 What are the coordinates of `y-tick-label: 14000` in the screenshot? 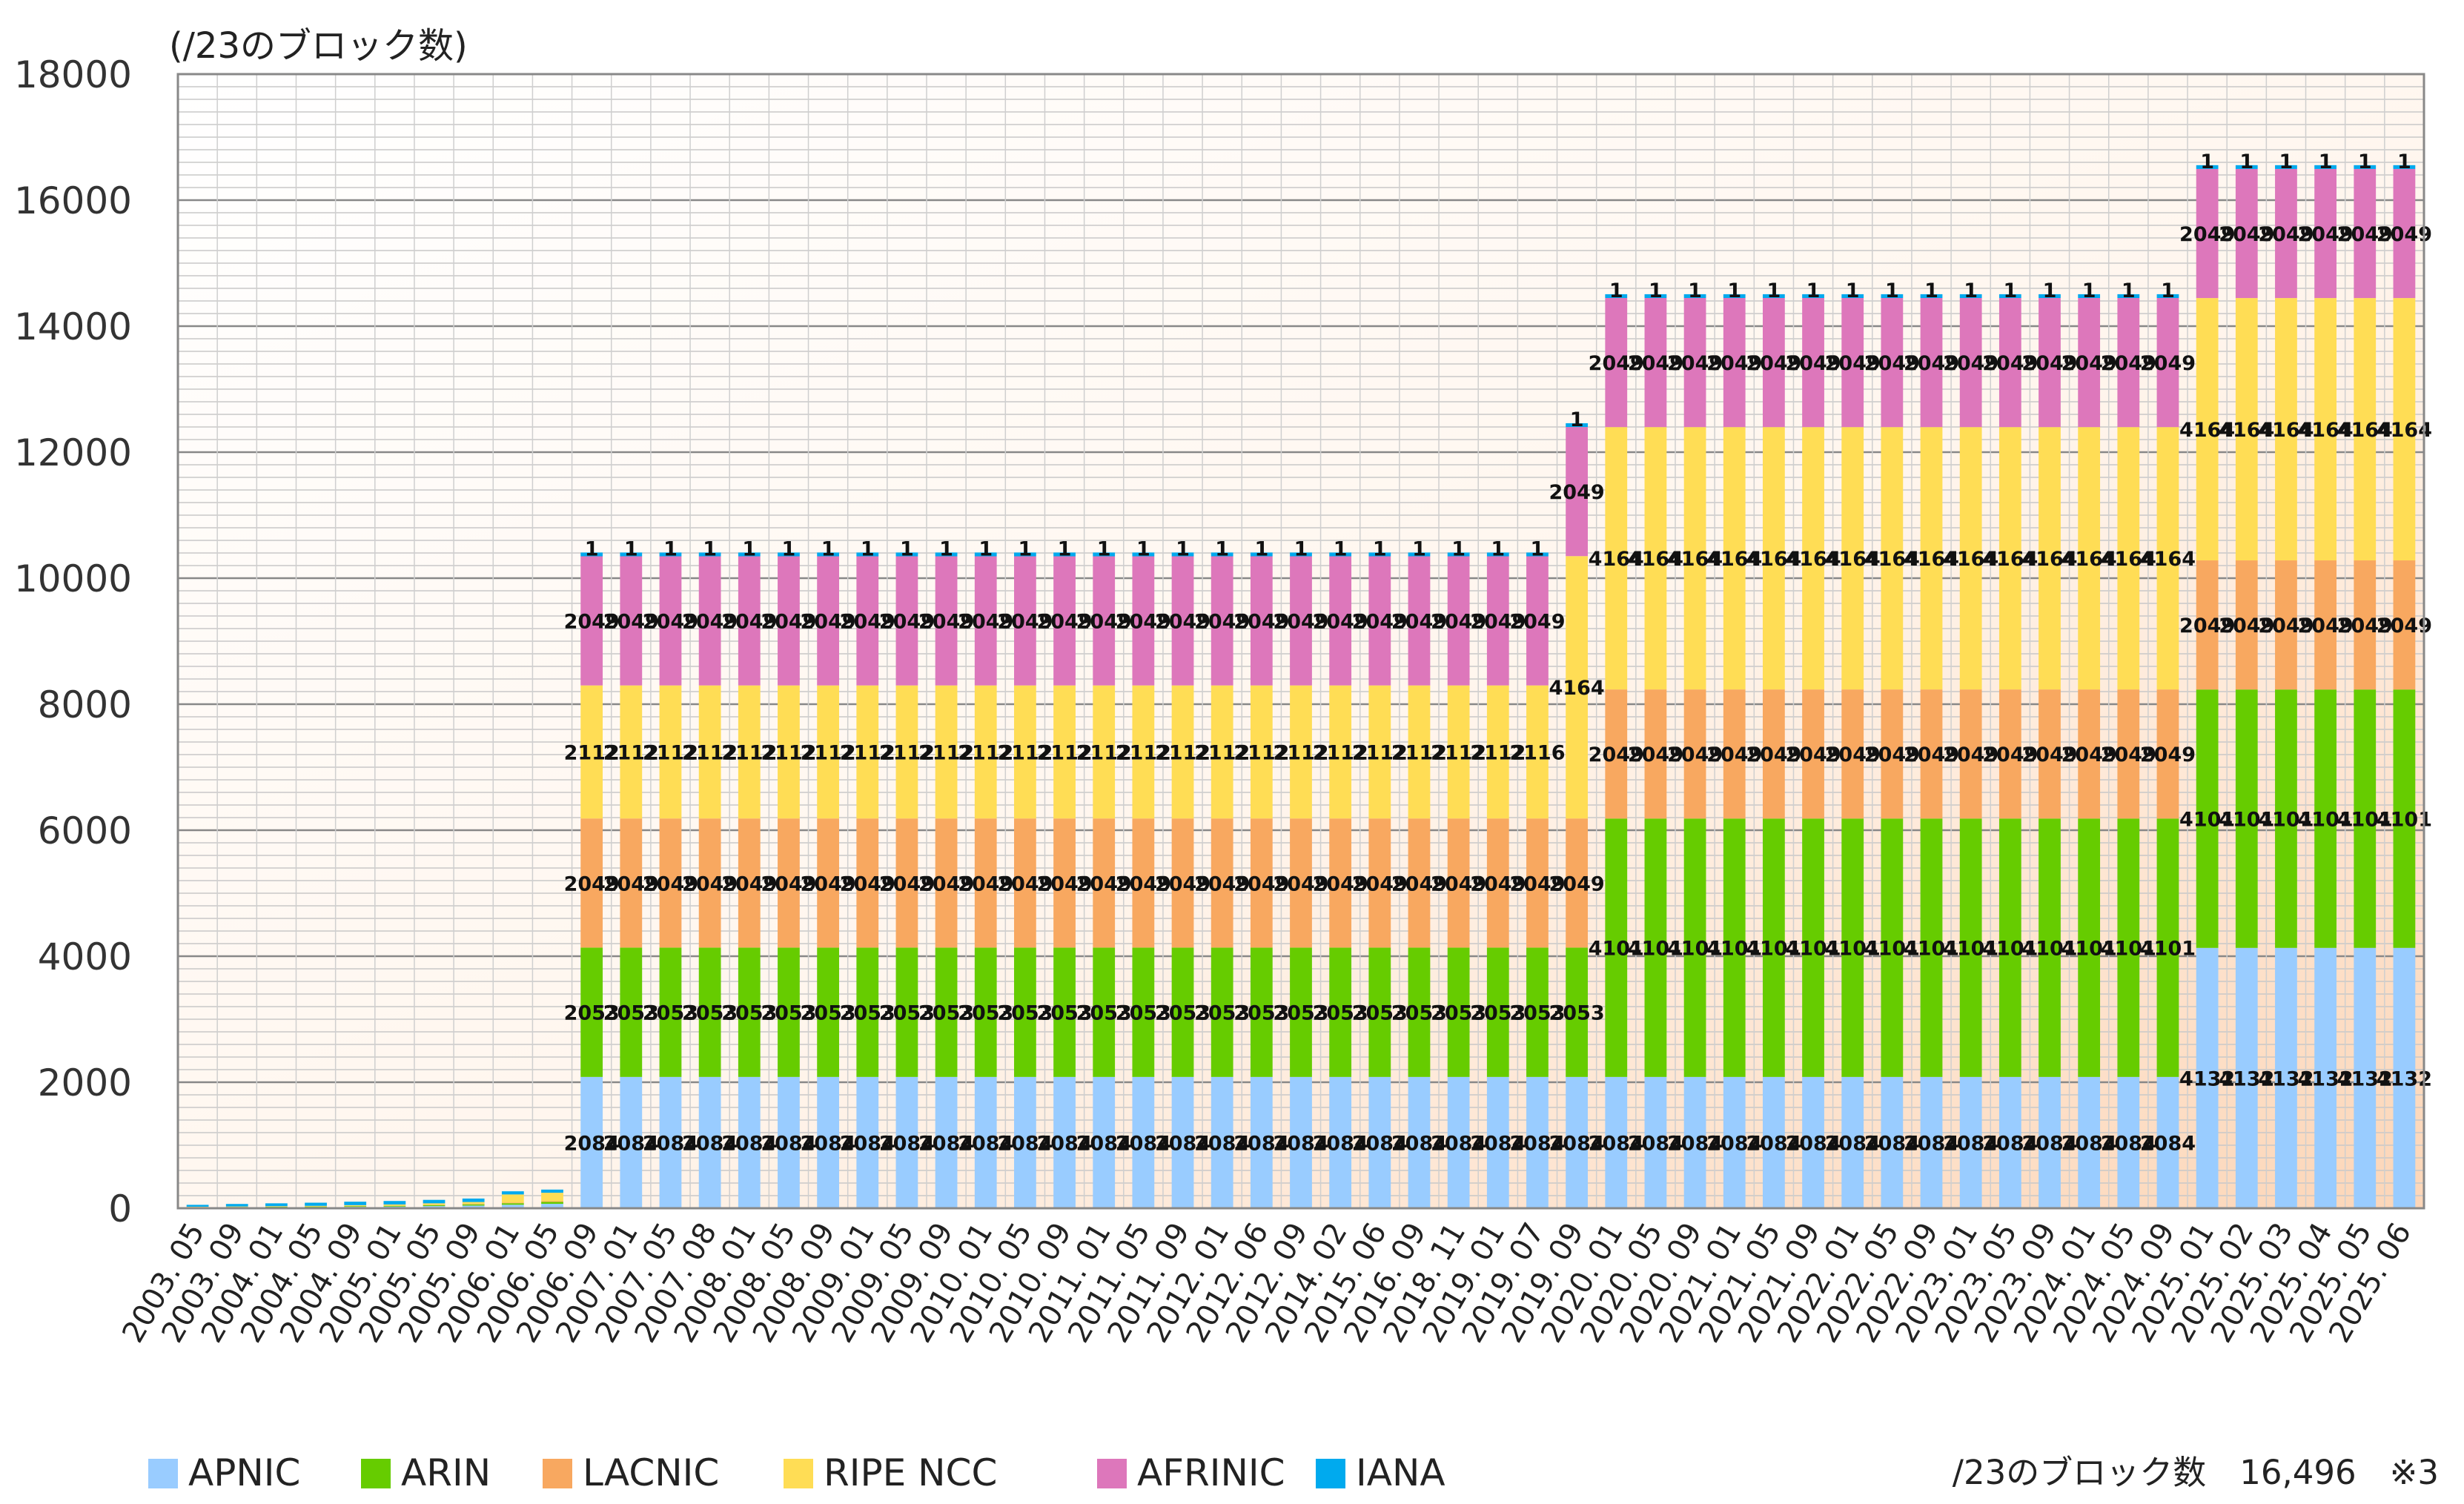 It's located at (73, 326).